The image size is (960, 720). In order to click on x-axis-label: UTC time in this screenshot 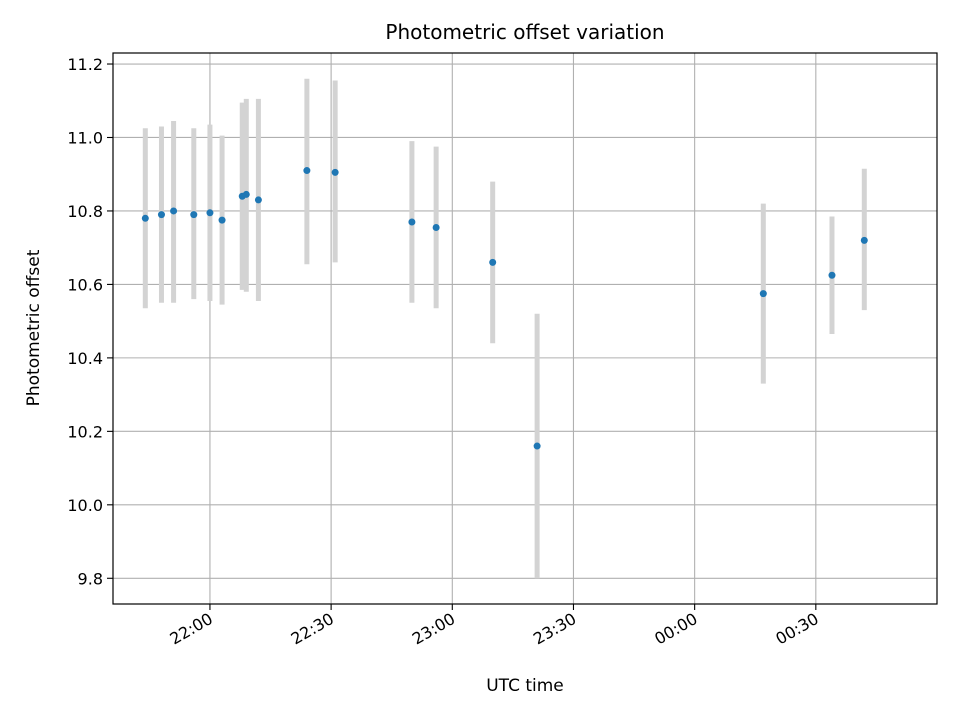, I will do `click(525, 686)`.